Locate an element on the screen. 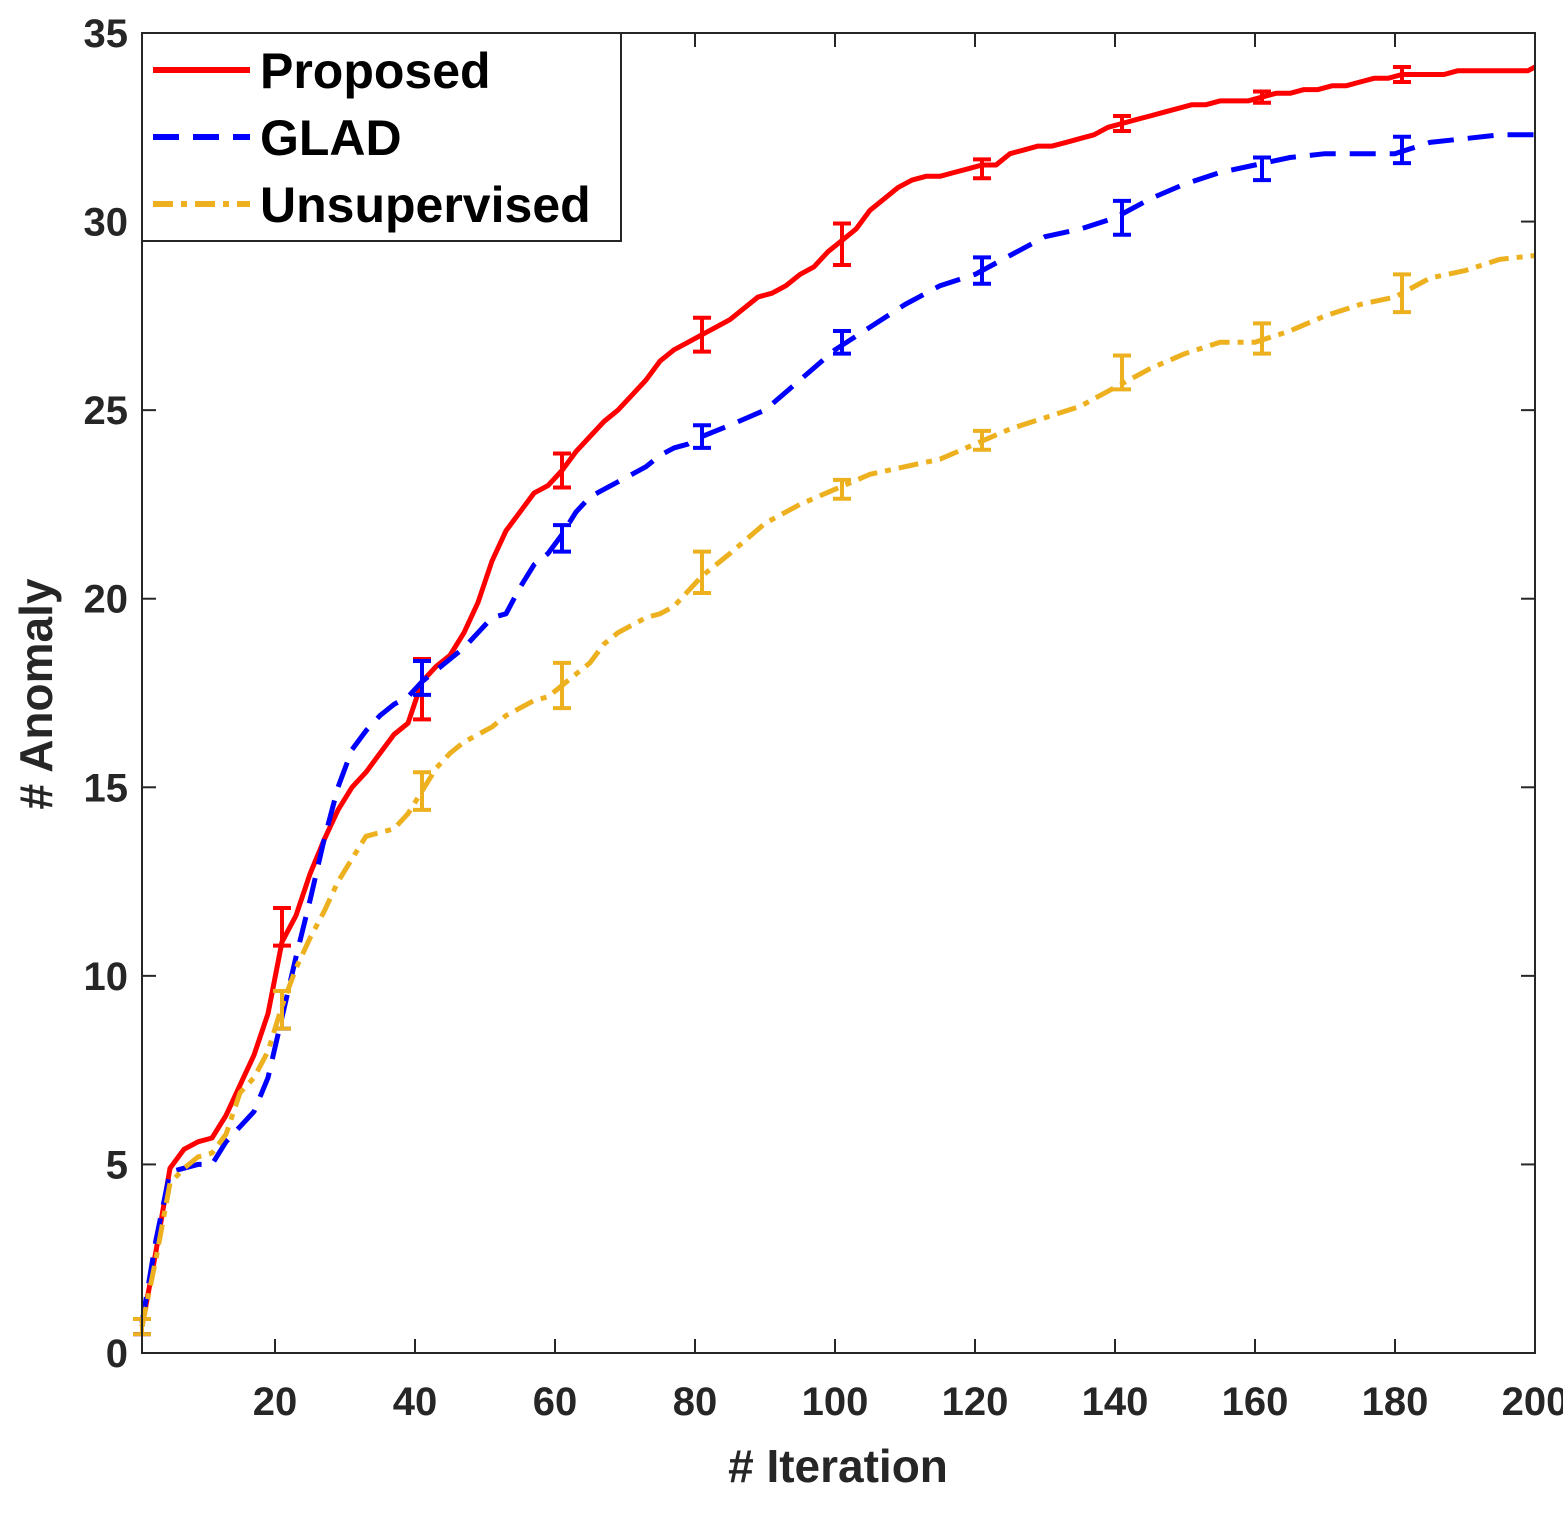 This screenshot has height=1517, width=1563. x-tick-label: 180 is located at coordinates (1395, 1402).